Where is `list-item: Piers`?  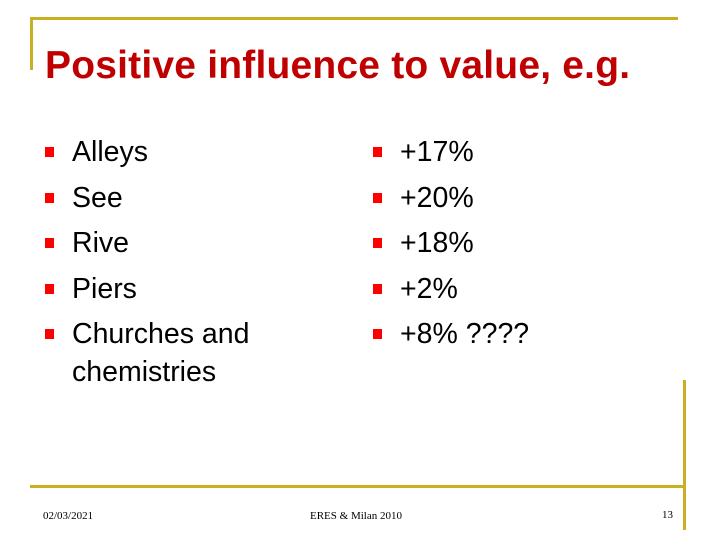
list-item: Piers is located at coordinates (190, 289).